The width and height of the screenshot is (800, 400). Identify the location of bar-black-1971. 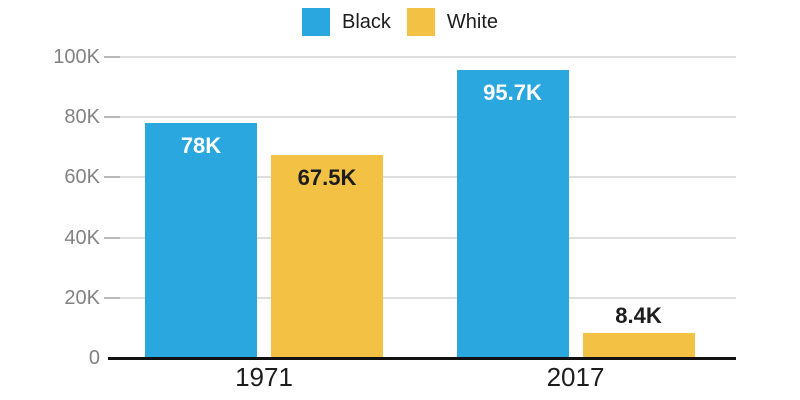
(201, 240).